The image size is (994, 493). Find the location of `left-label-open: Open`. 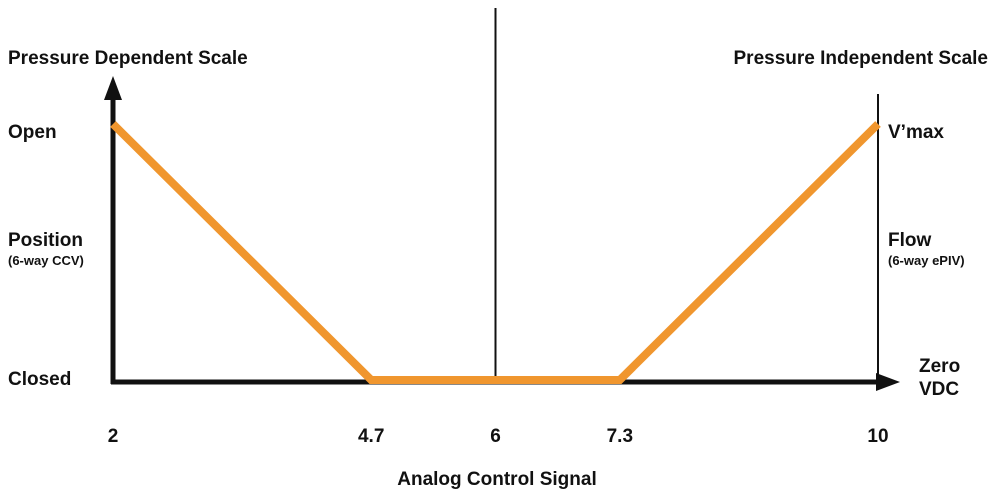

left-label-open: Open is located at coordinates (32, 132).